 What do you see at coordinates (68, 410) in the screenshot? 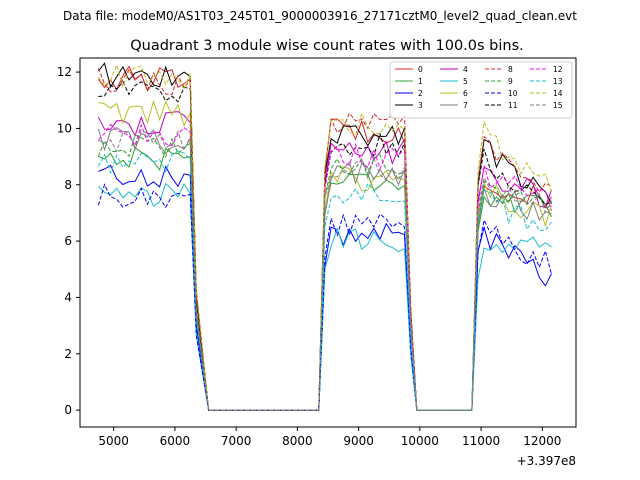
I see `y-tick-label-0: 0` at bounding box center [68, 410].